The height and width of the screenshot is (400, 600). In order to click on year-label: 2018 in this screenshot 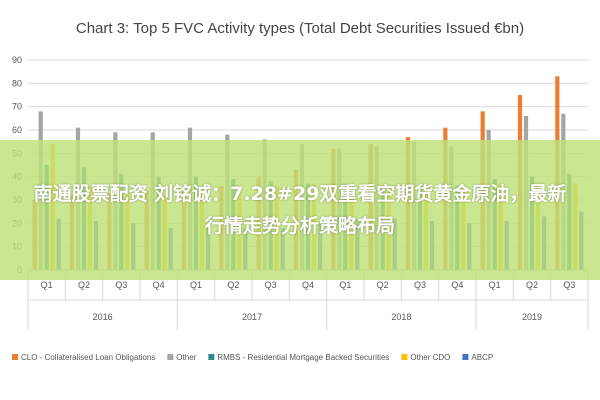, I will do `click(401, 317)`.